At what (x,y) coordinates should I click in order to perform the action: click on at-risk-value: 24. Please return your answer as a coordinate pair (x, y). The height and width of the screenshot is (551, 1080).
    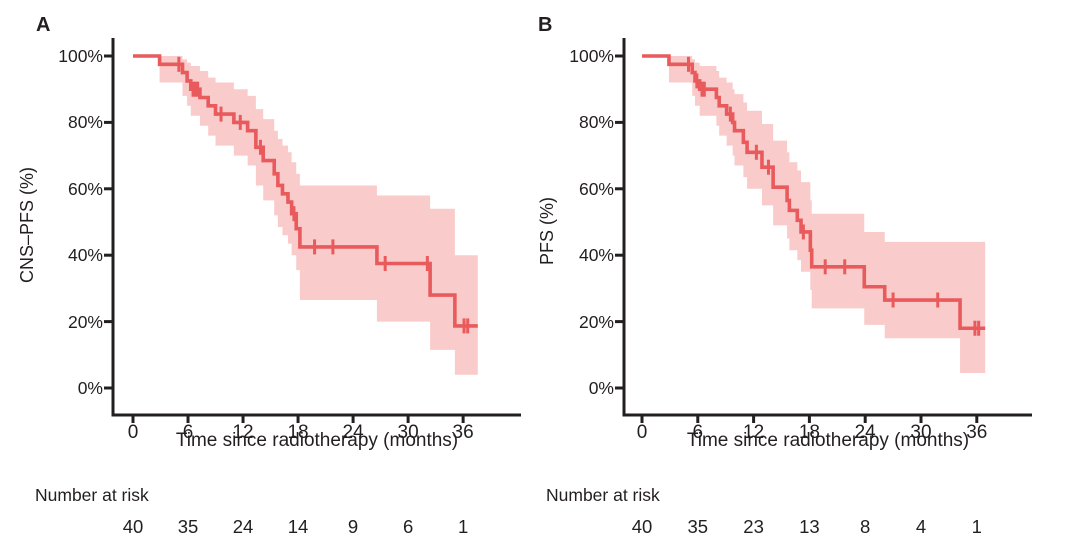
    Looking at the image, I should click on (243, 526).